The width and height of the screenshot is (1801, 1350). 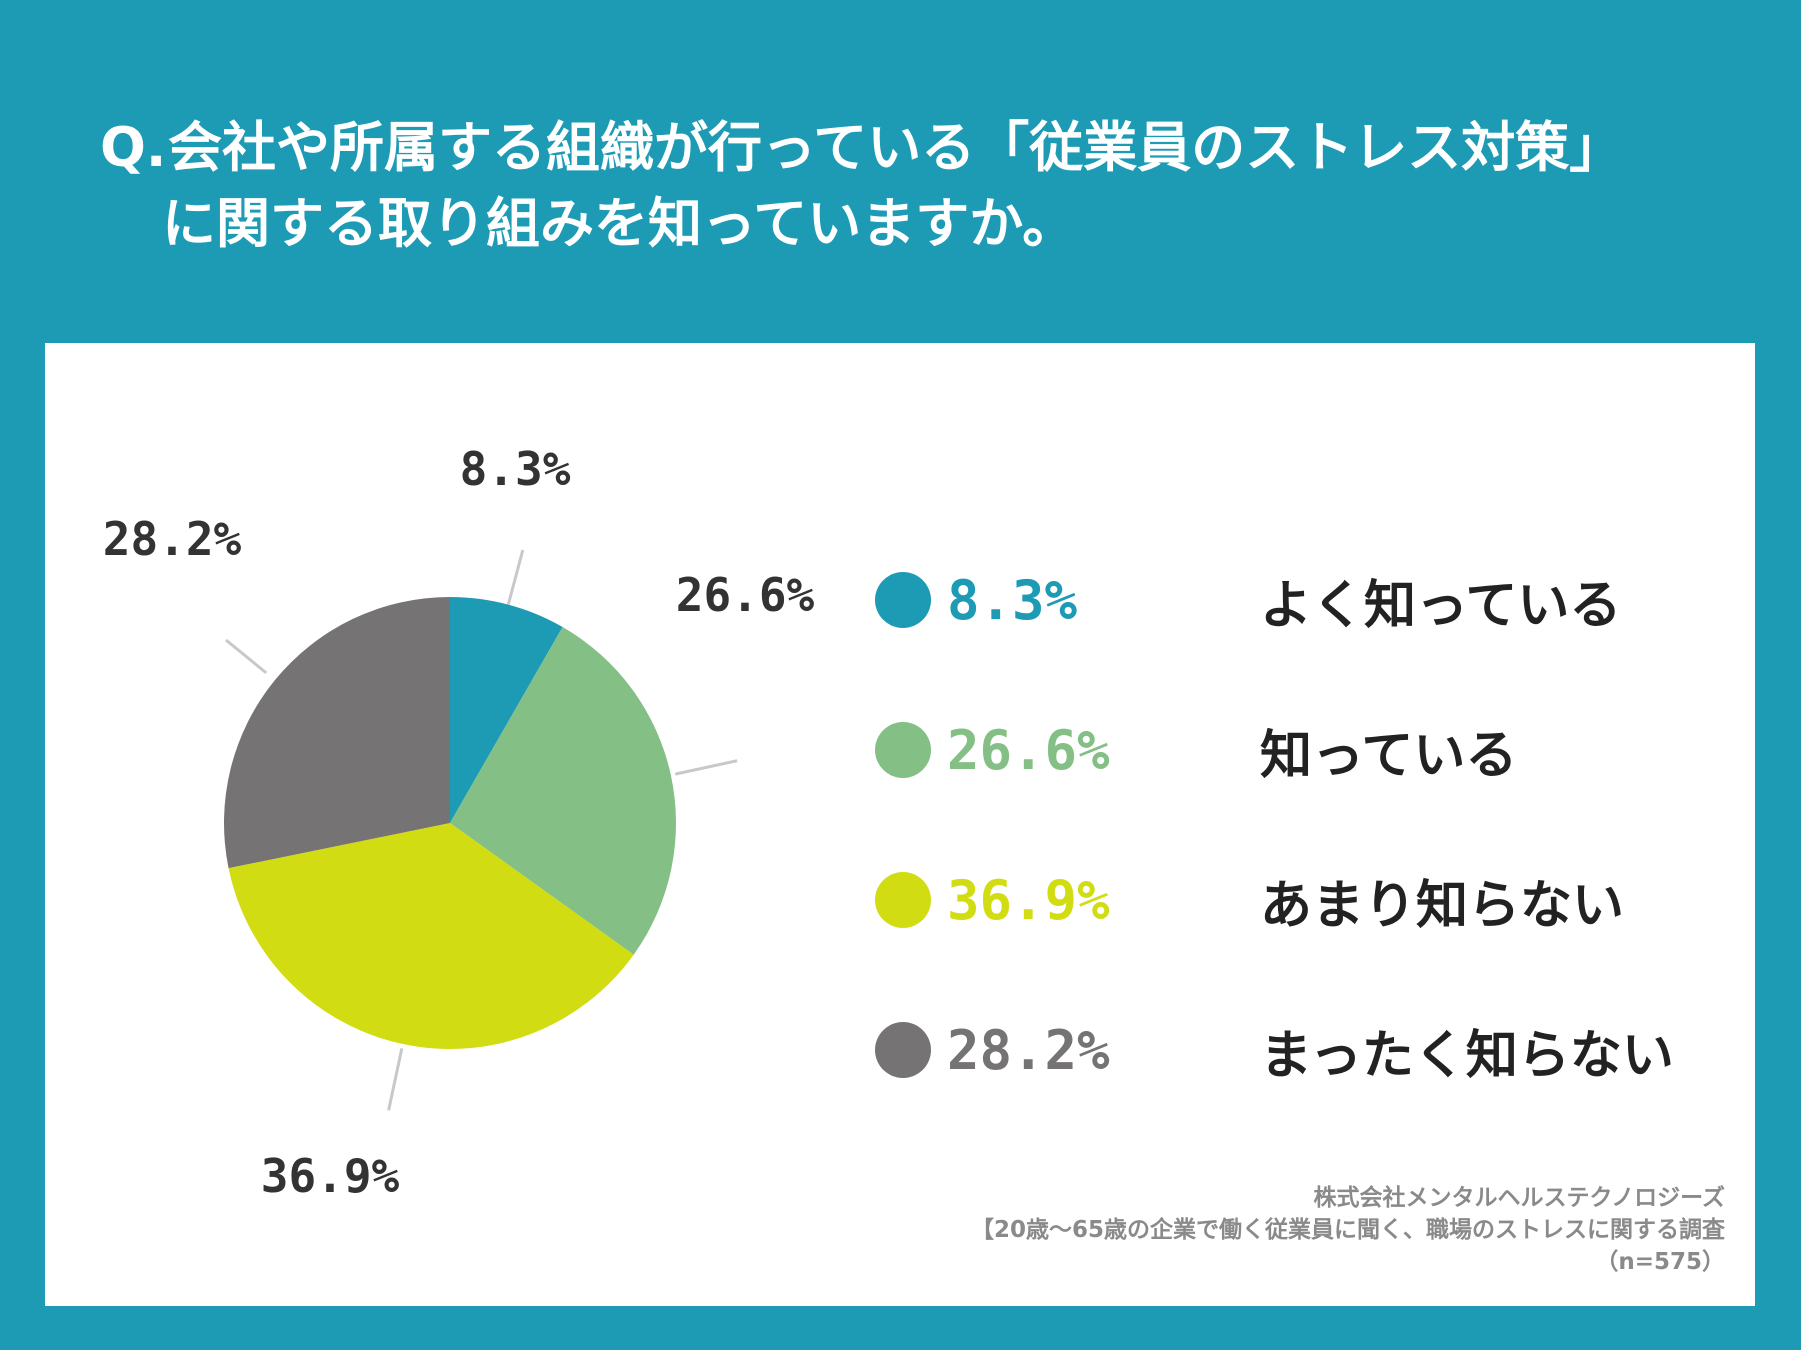 What do you see at coordinates (172, 539) in the screenshot?
I see `pie-label-3: 28.2%` at bounding box center [172, 539].